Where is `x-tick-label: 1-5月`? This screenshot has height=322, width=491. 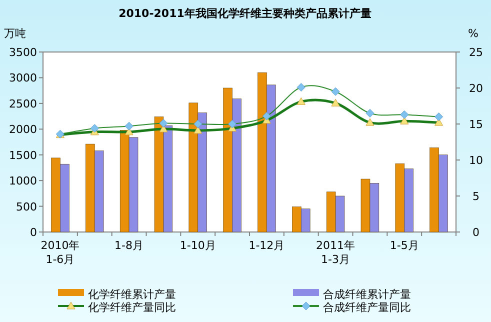
x-tick-label: 1-5月 is located at coordinates (404, 245).